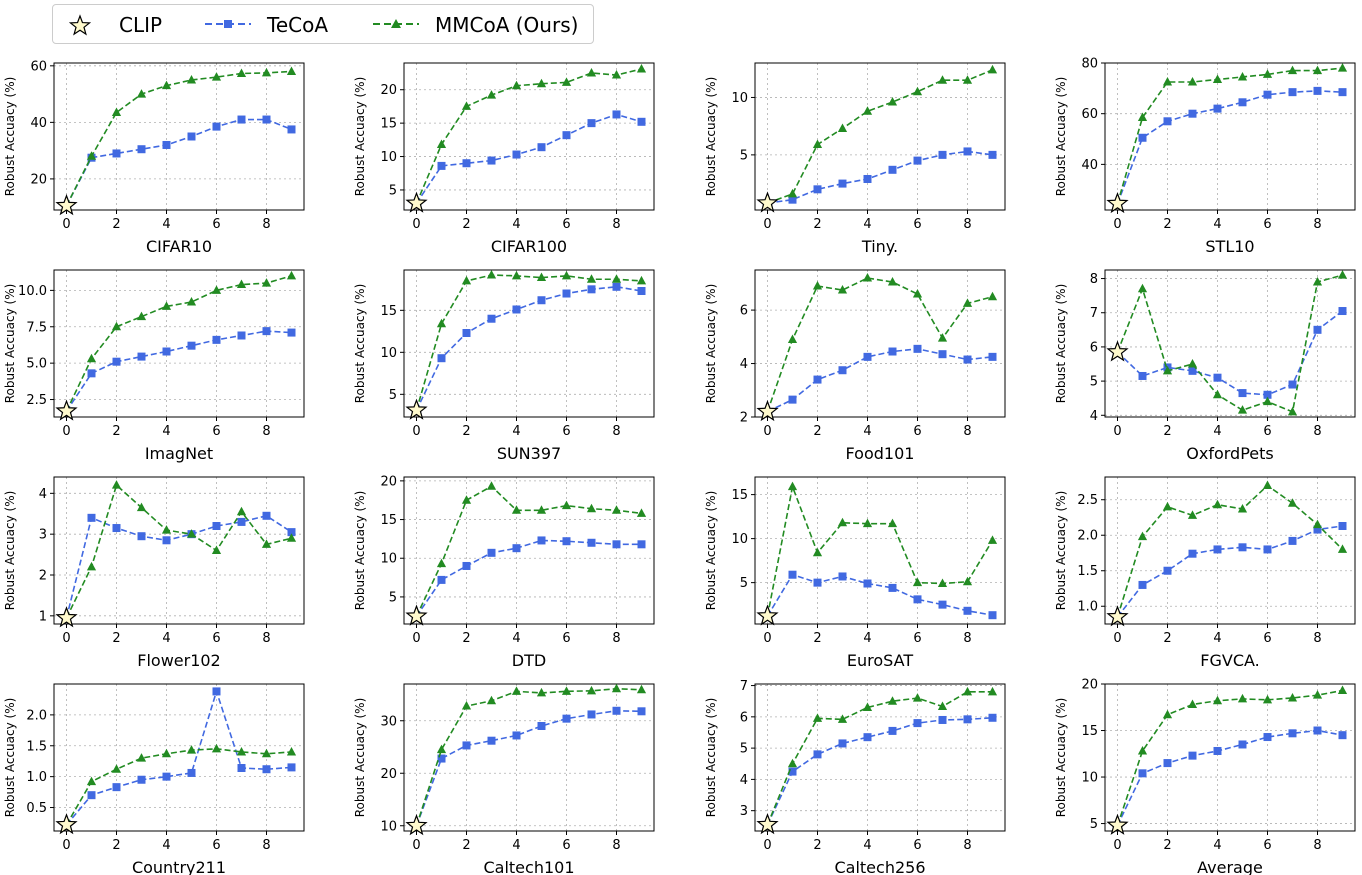  I want to click on y-tick-label: 2, so click(744, 418).